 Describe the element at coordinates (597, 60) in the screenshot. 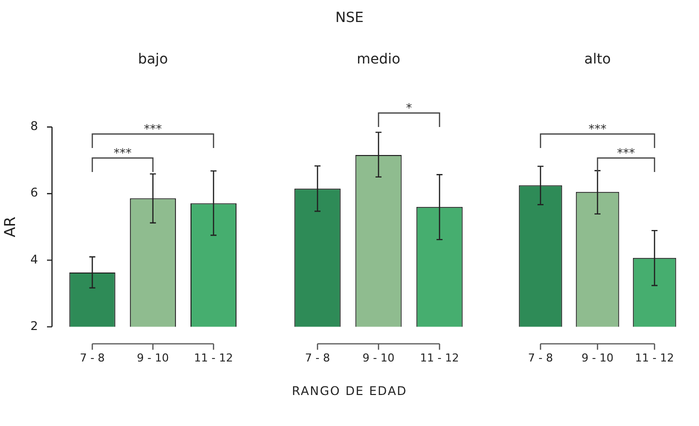

I see `chart-subtitle: alto` at that location.